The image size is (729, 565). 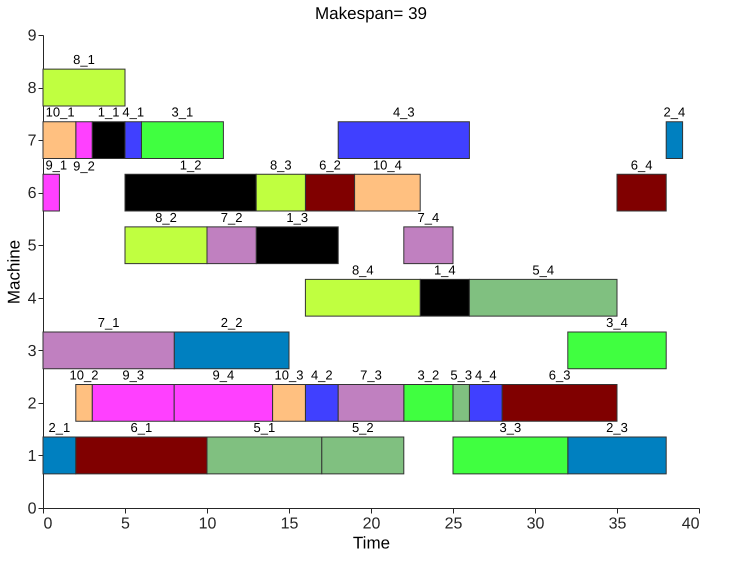 What do you see at coordinates (403, 112) in the screenshot?
I see `annotation: 4_3` at bounding box center [403, 112].